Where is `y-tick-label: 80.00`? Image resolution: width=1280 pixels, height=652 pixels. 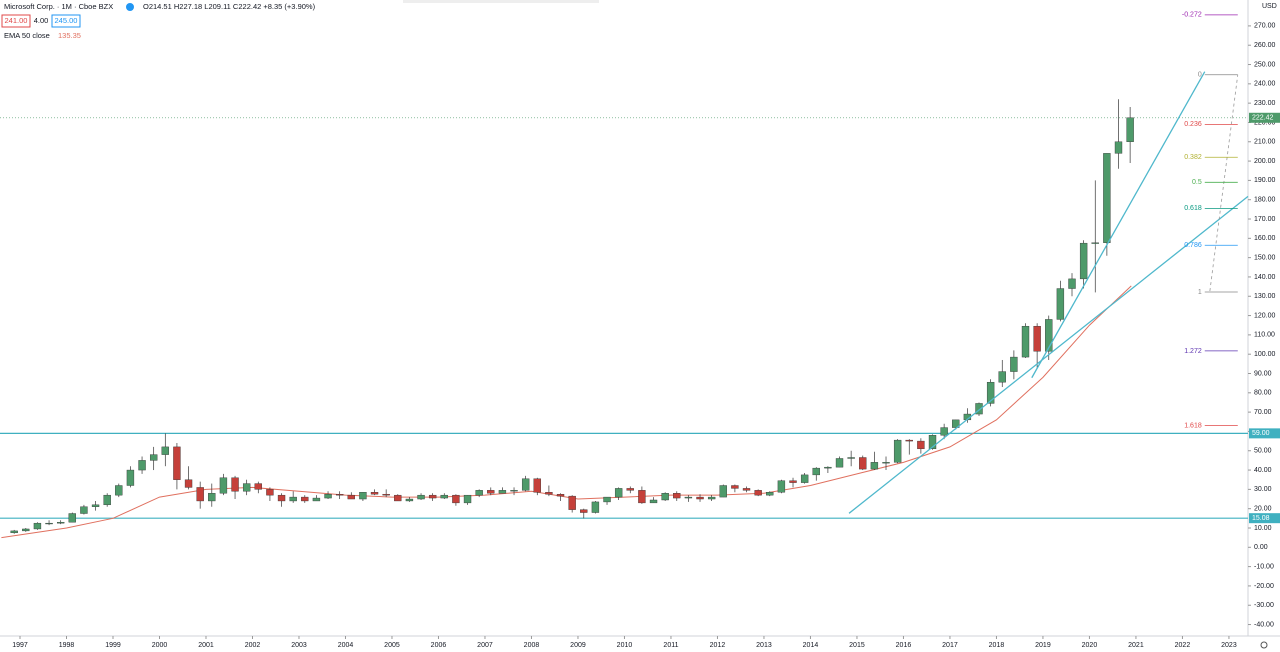 y-tick-label: 80.00 is located at coordinates (1263, 393).